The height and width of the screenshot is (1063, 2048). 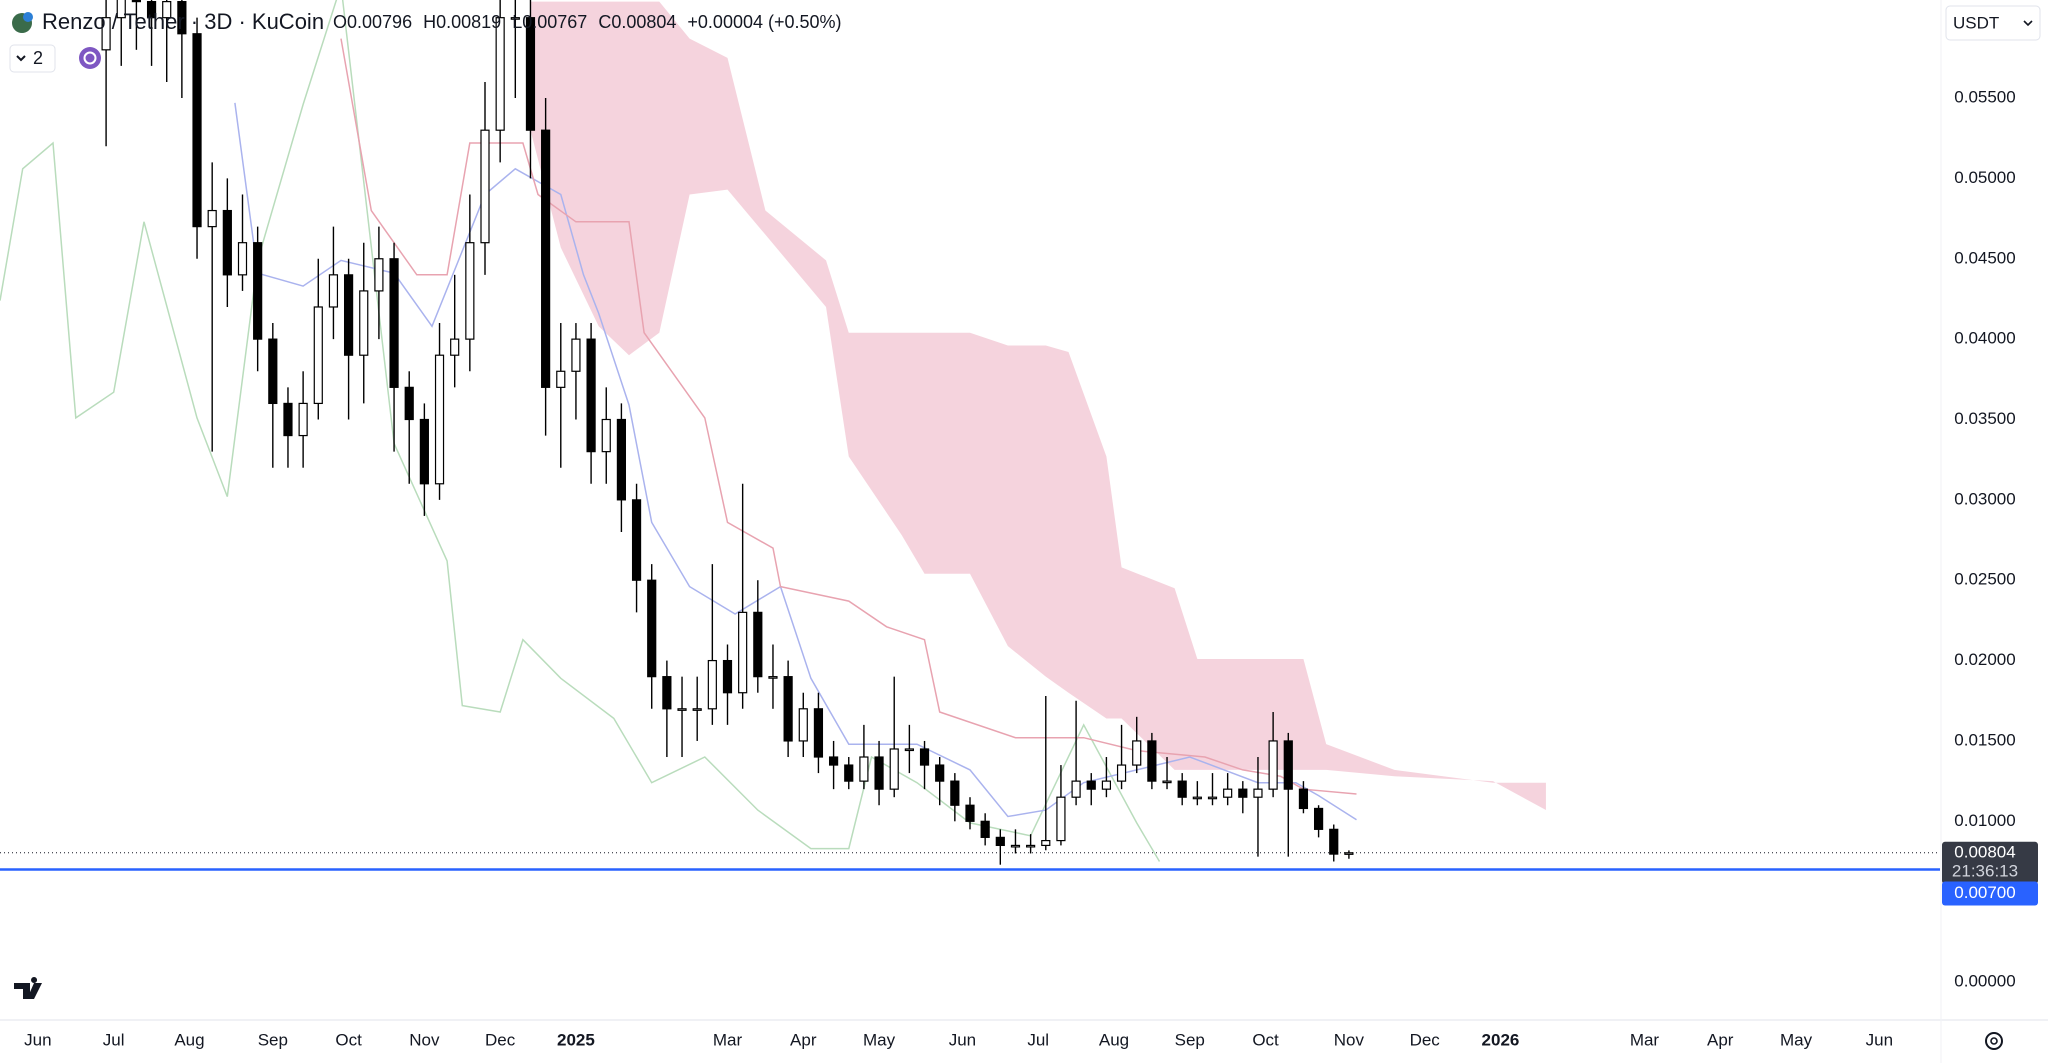 What do you see at coordinates (1501, 1039) in the screenshot?
I see `x-tick-label: 2026` at bounding box center [1501, 1039].